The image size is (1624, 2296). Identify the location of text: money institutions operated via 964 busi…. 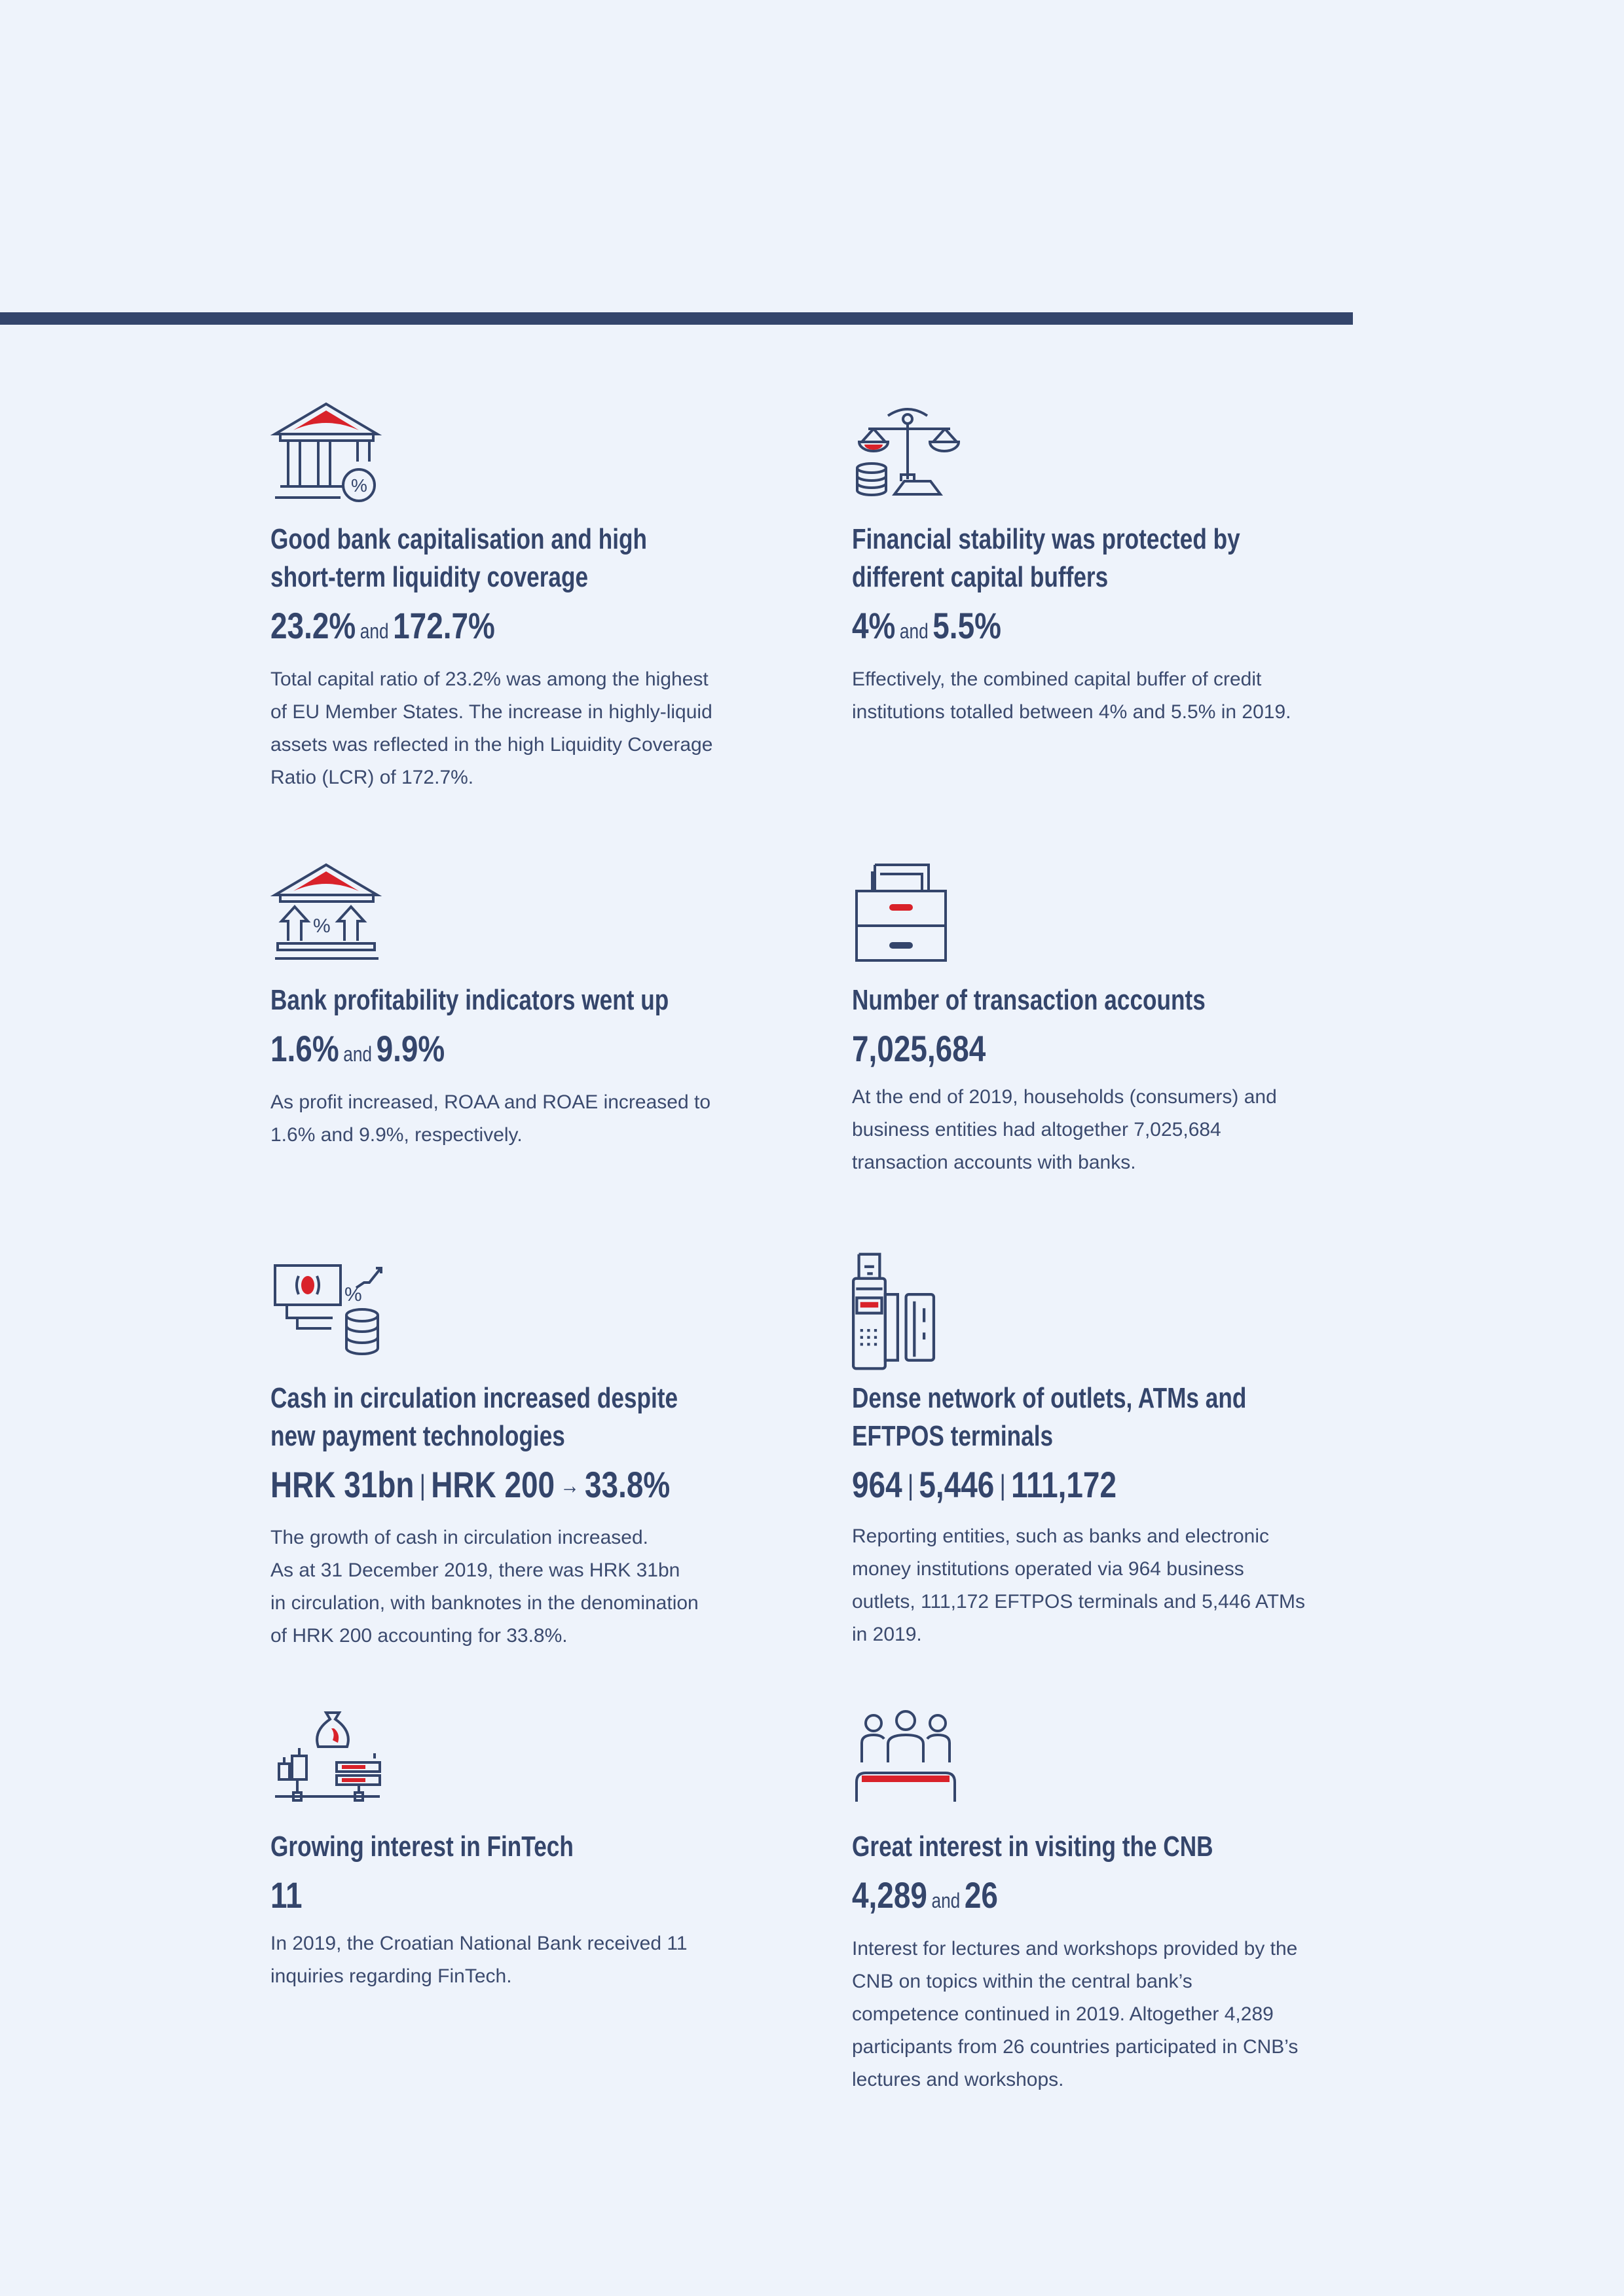
(1048, 1569).